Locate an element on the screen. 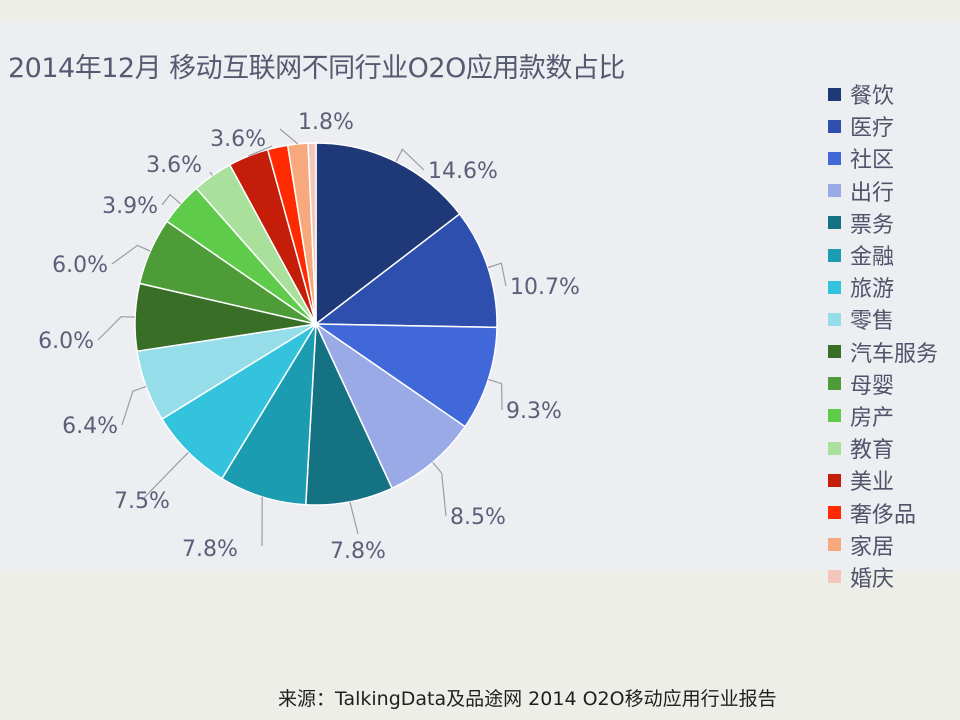  legend-item: 家居 is located at coordinates (883, 545).